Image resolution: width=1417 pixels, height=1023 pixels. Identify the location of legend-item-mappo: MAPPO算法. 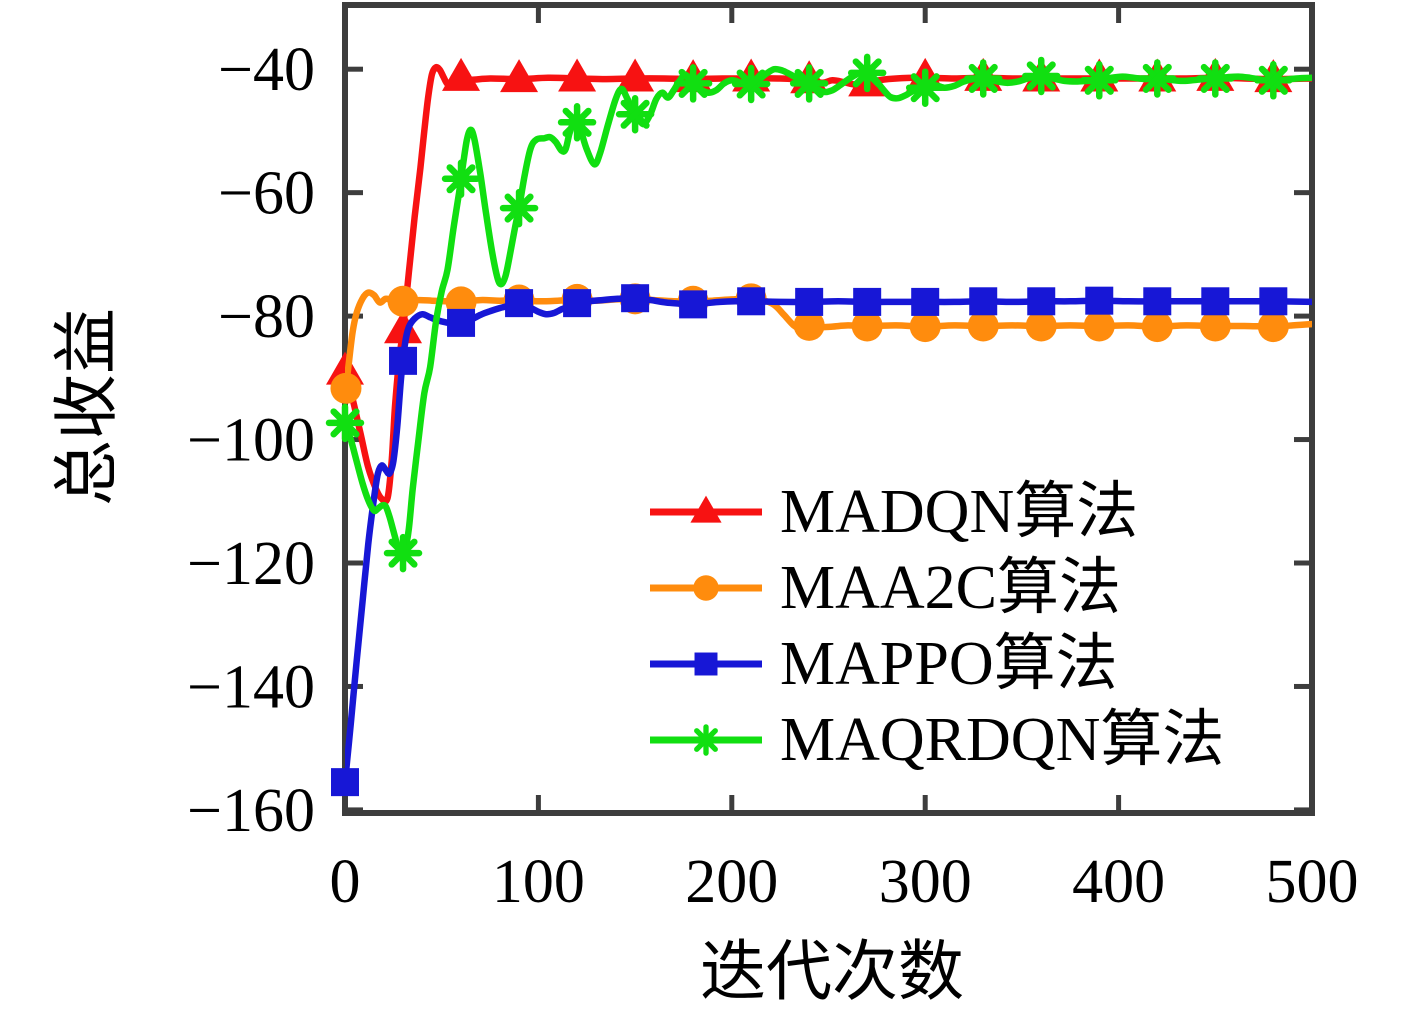
(937, 664).